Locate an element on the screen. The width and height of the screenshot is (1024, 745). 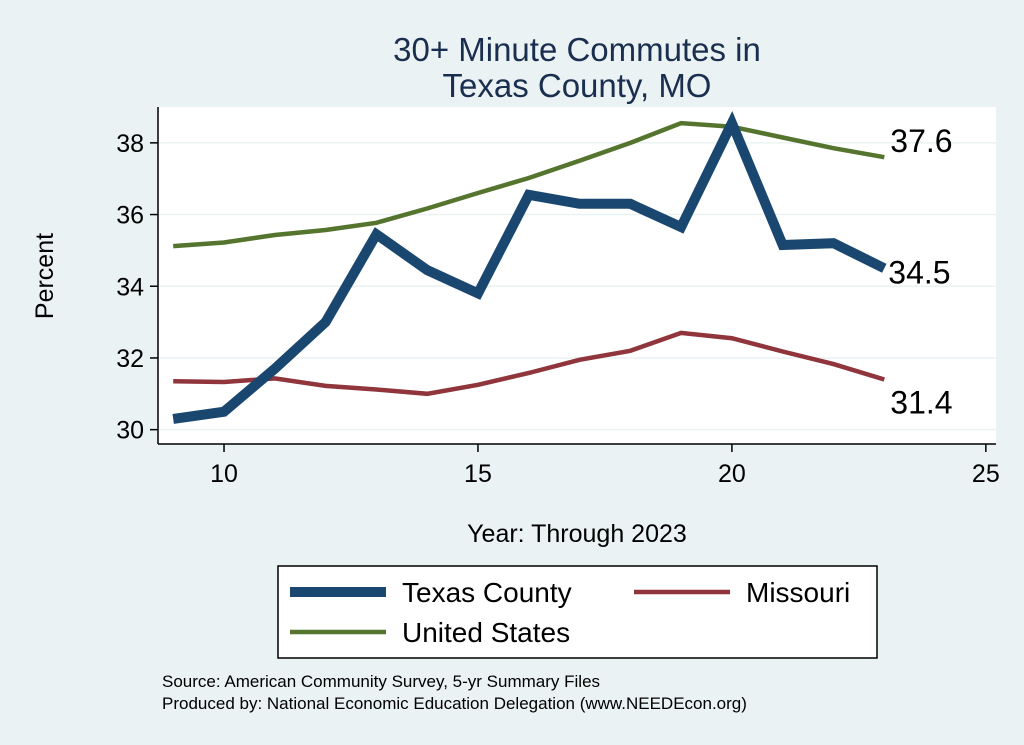
legend: Texas County Missouri United States is located at coordinates (570, 612).